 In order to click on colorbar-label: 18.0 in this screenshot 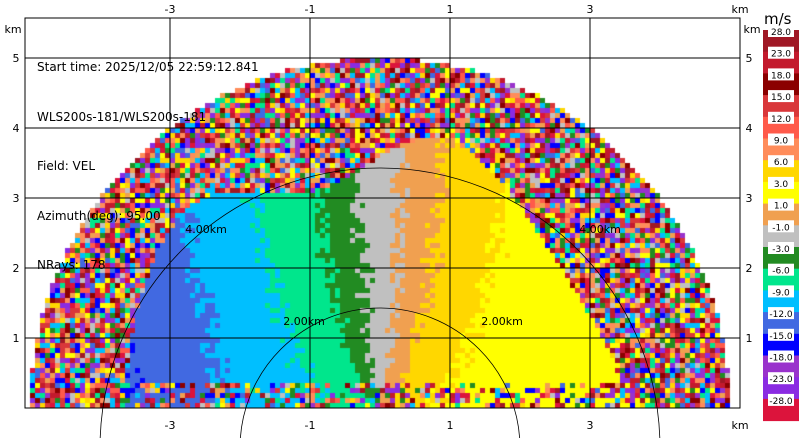, I will do `click(781, 76)`.